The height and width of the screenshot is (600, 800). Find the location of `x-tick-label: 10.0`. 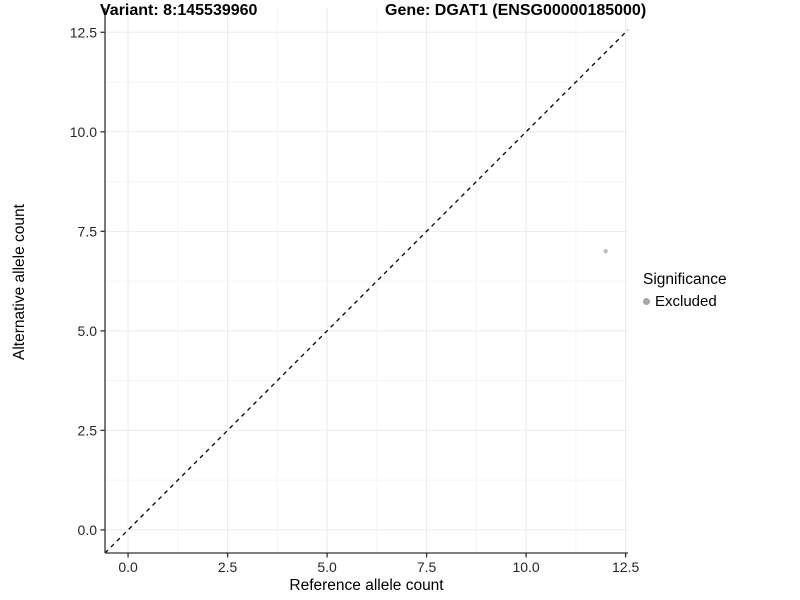

x-tick-label: 10.0 is located at coordinates (525, 567).